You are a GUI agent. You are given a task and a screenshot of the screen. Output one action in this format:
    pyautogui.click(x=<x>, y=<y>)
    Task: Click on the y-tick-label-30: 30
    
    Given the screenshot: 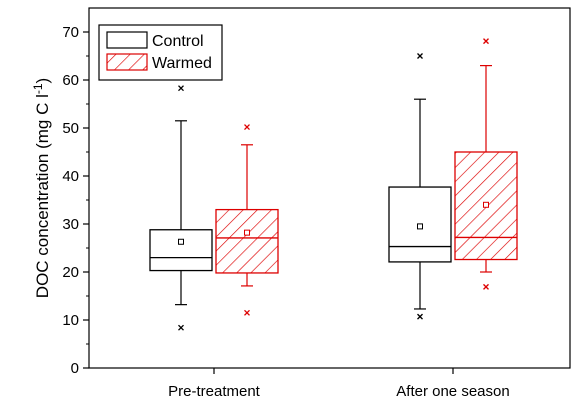 What is the action you would take?
    pyautogui.click(x=70, y=224)
    